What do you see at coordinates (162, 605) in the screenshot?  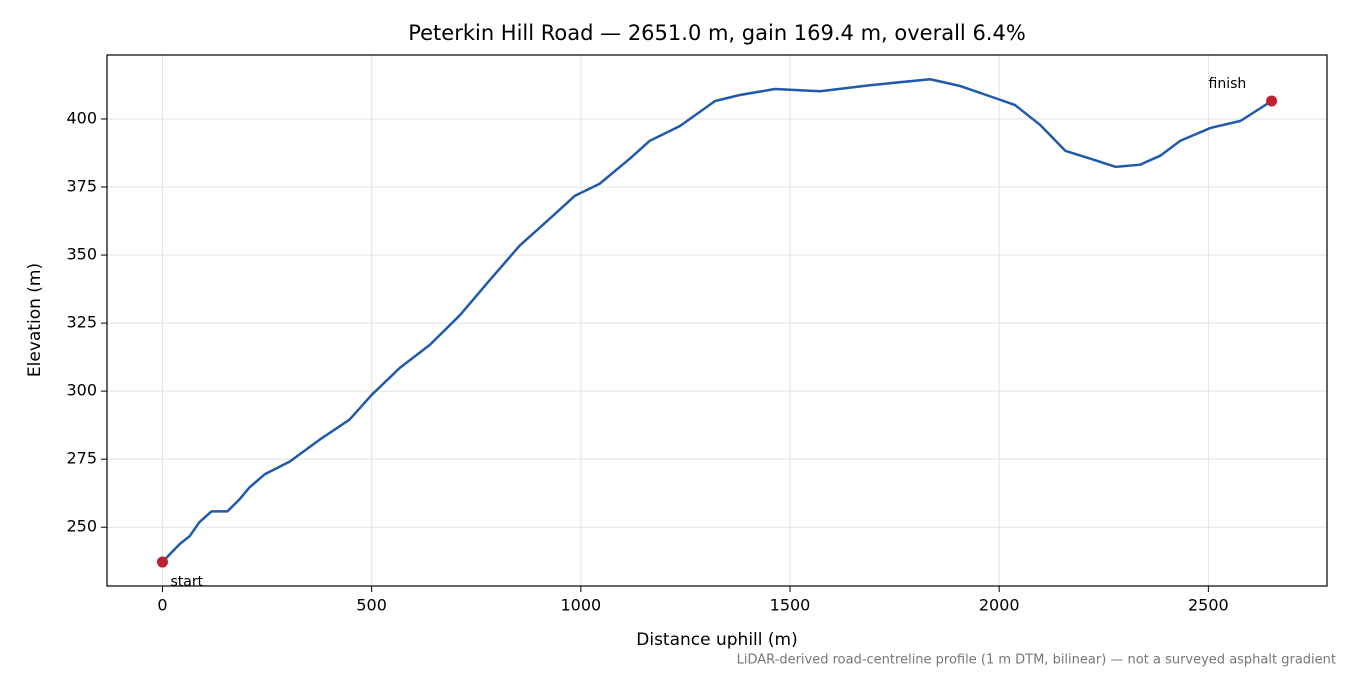 I see `x-tick-label: 0` at bounding box center [162, 605].